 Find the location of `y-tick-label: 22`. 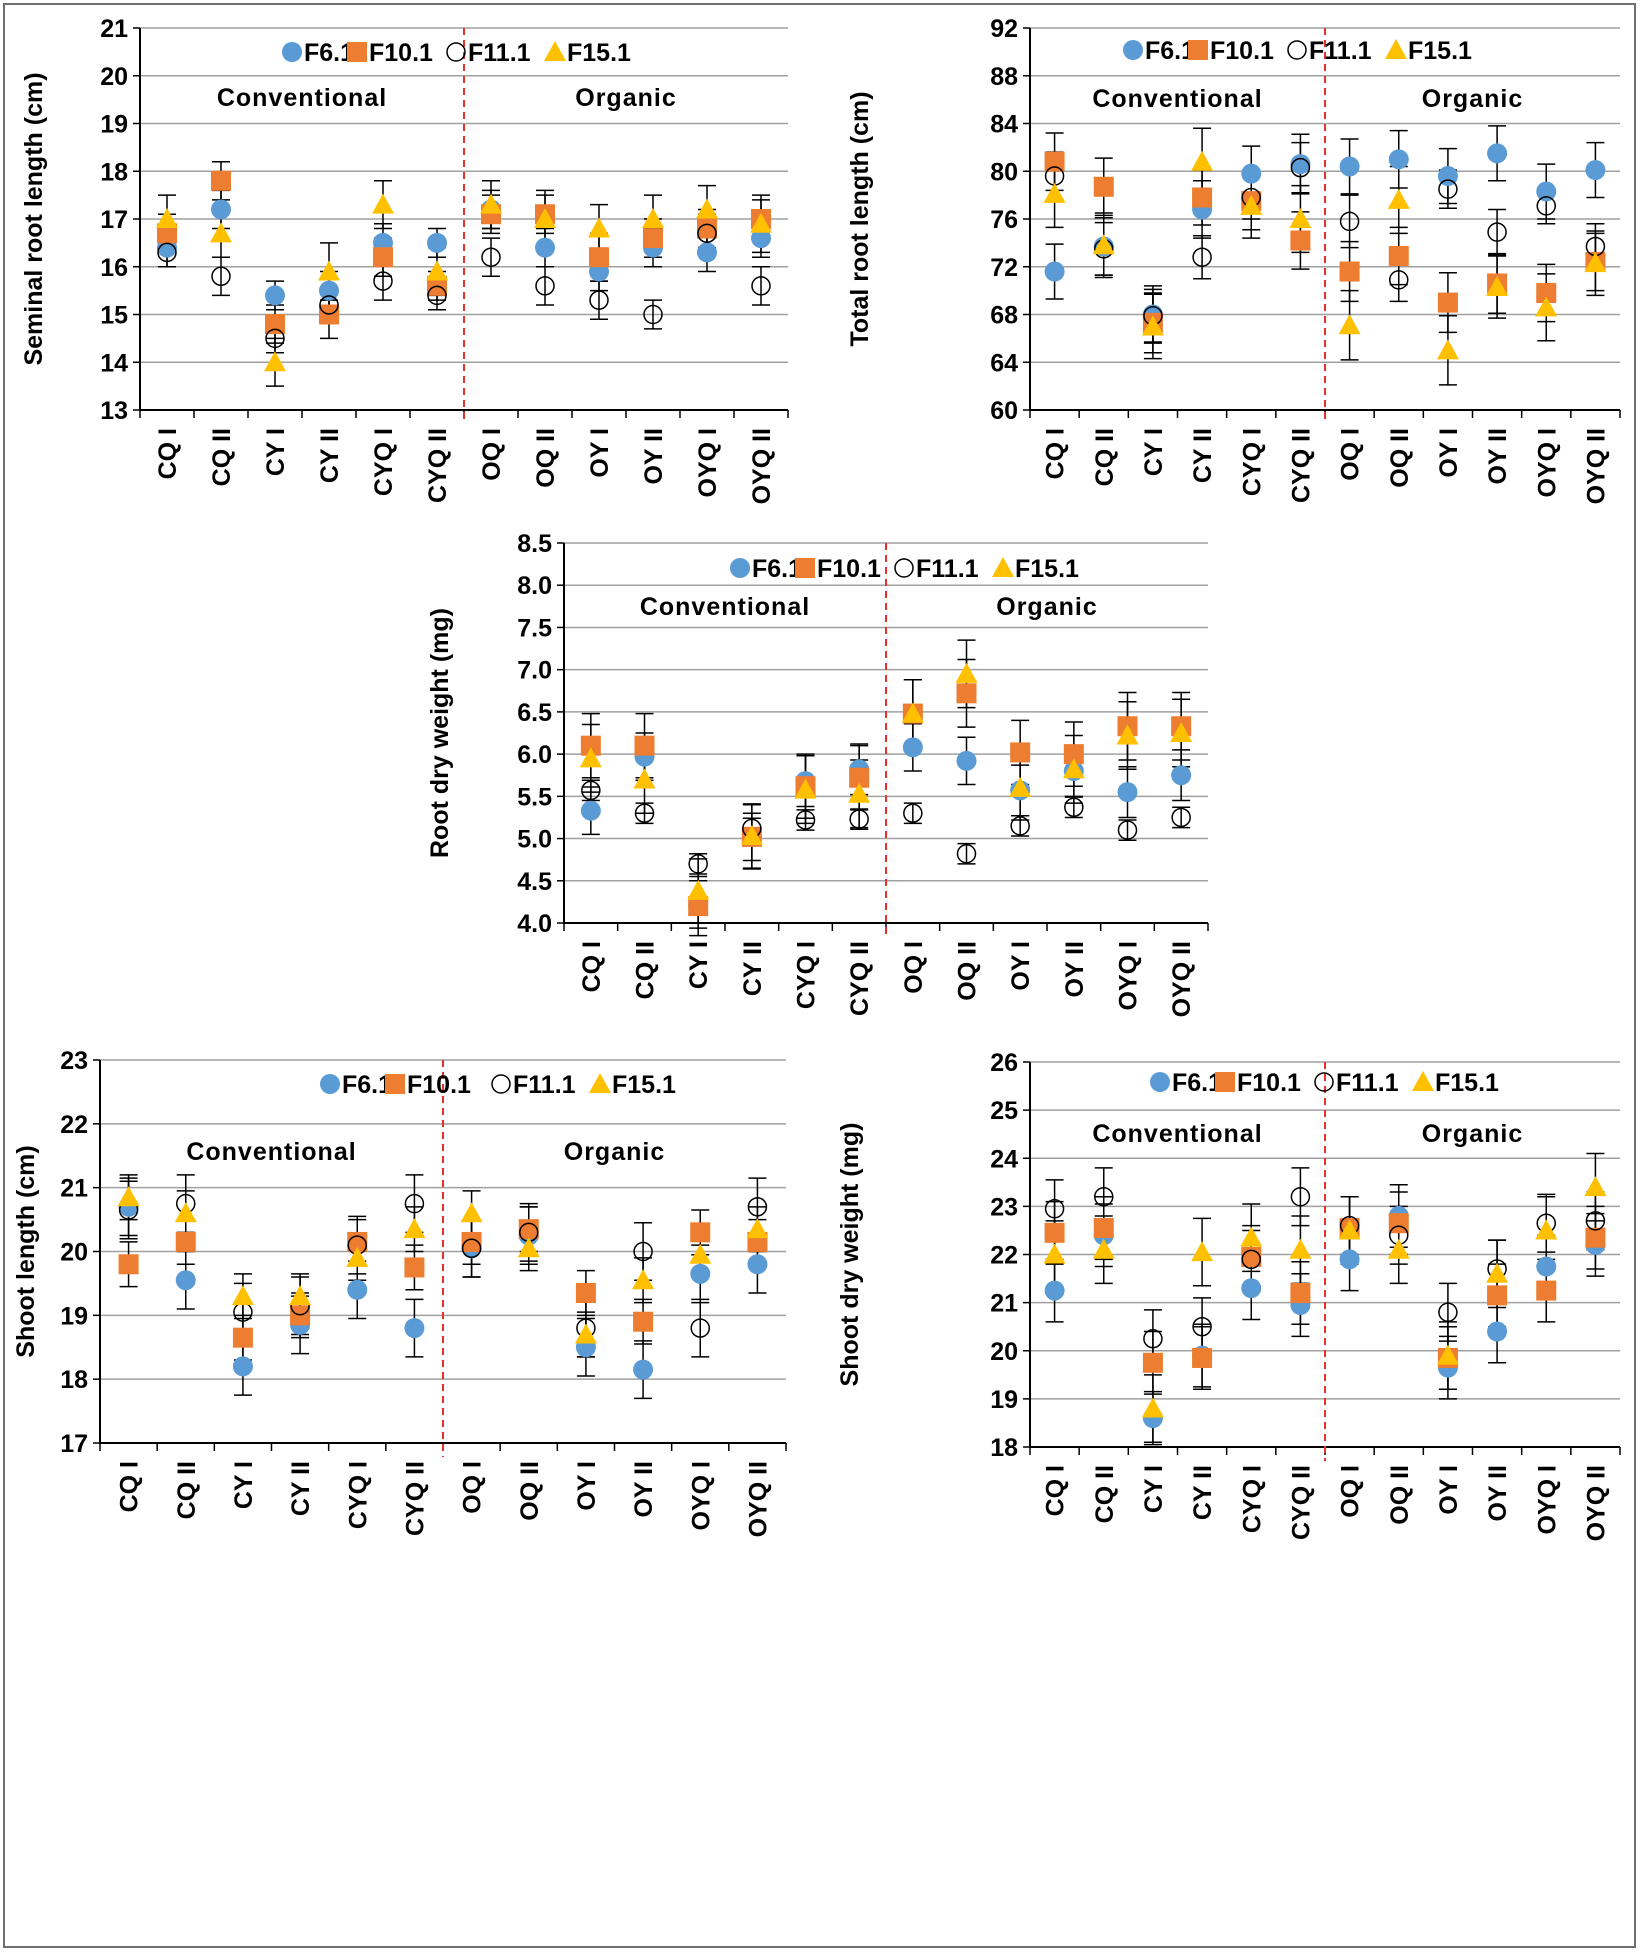

y-tick-label: 22 is located at coordinates (74, 1125).